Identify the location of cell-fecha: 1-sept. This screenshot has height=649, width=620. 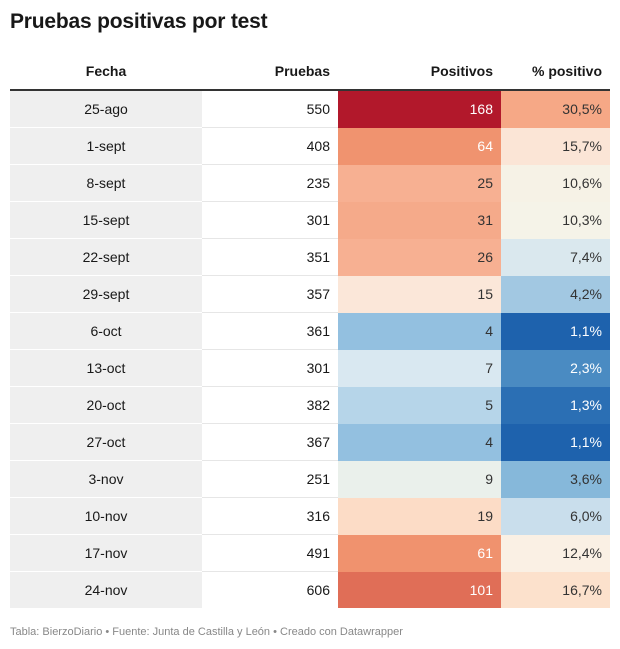
(106, 146).